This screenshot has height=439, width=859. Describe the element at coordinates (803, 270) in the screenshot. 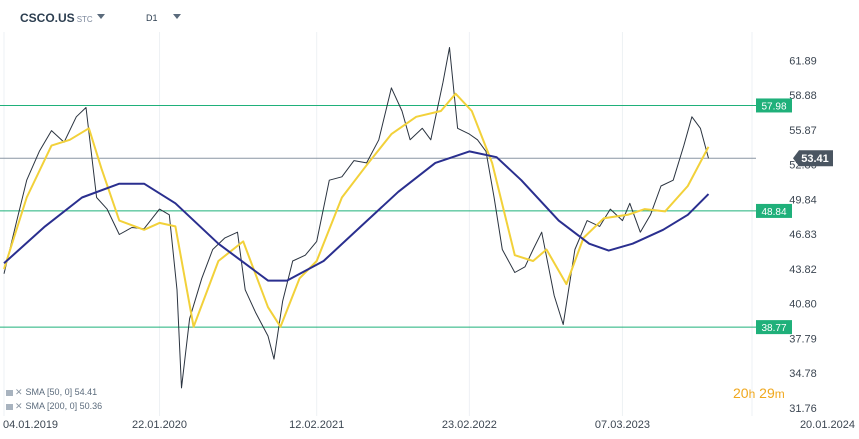

I see `y-tick-label: 43.82` at that location.